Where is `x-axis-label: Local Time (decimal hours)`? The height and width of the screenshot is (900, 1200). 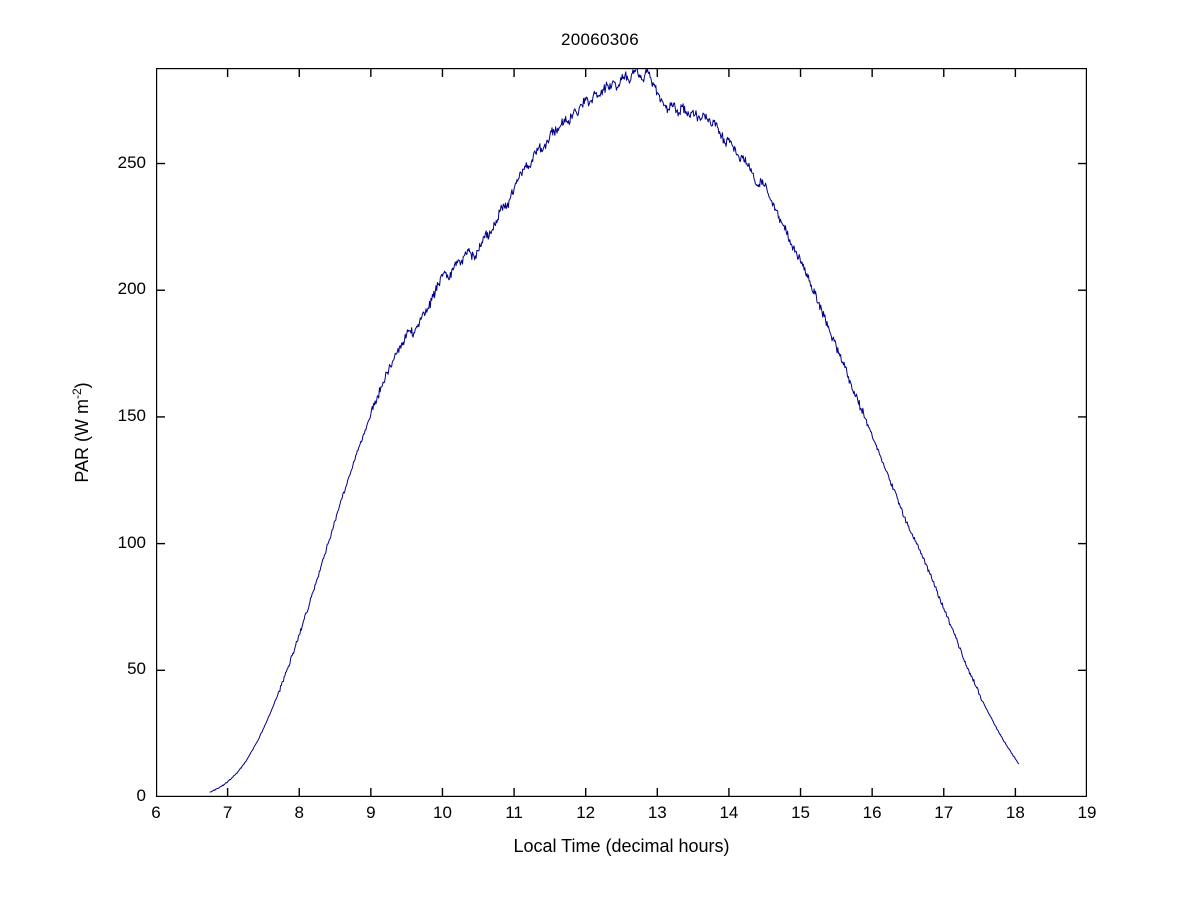
x-axis-label: Local Time (decimal hours) is located at coordinates (621, 846).